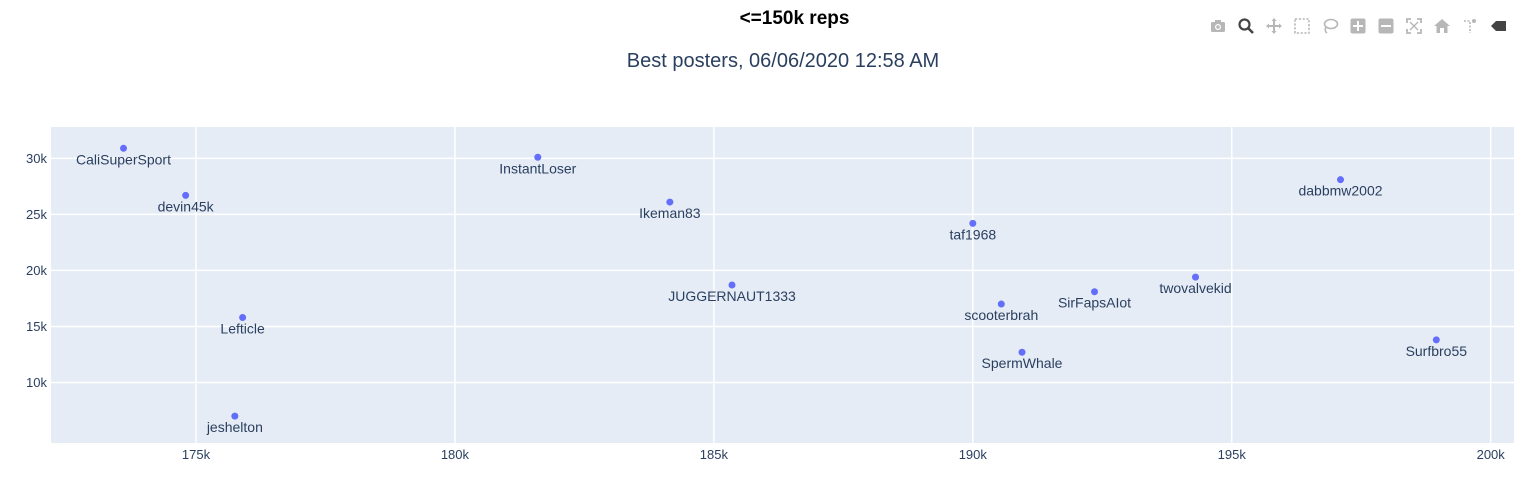 This screenshot has height=478, width=1539. Describe the element at coordinates (36, 270) in the screenshot. I see `y-tick-label: 20k` at that location.